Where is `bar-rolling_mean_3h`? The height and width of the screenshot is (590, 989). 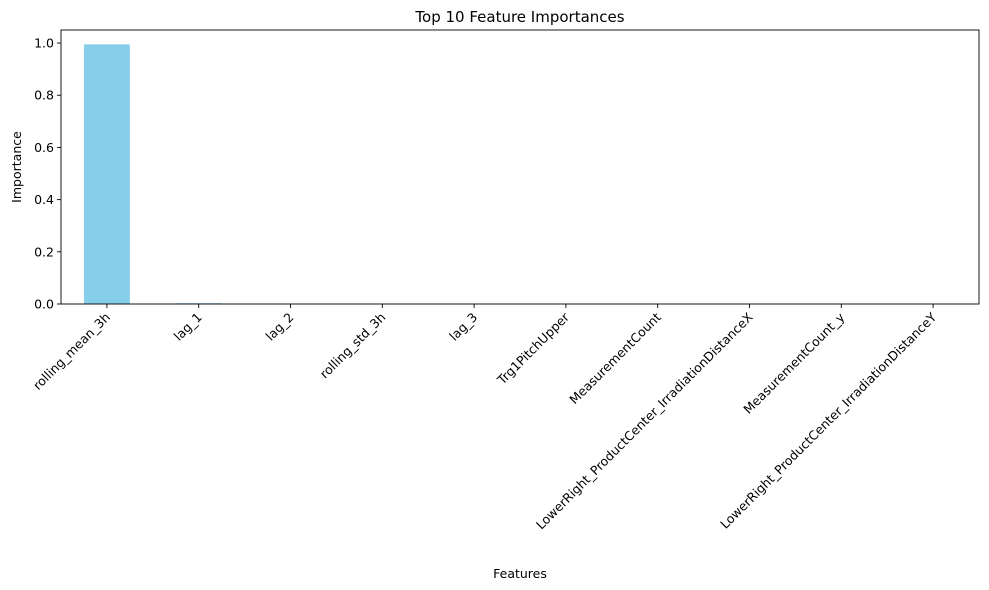
bar-rolling_mean_3h is located at coordinates (106, 174).